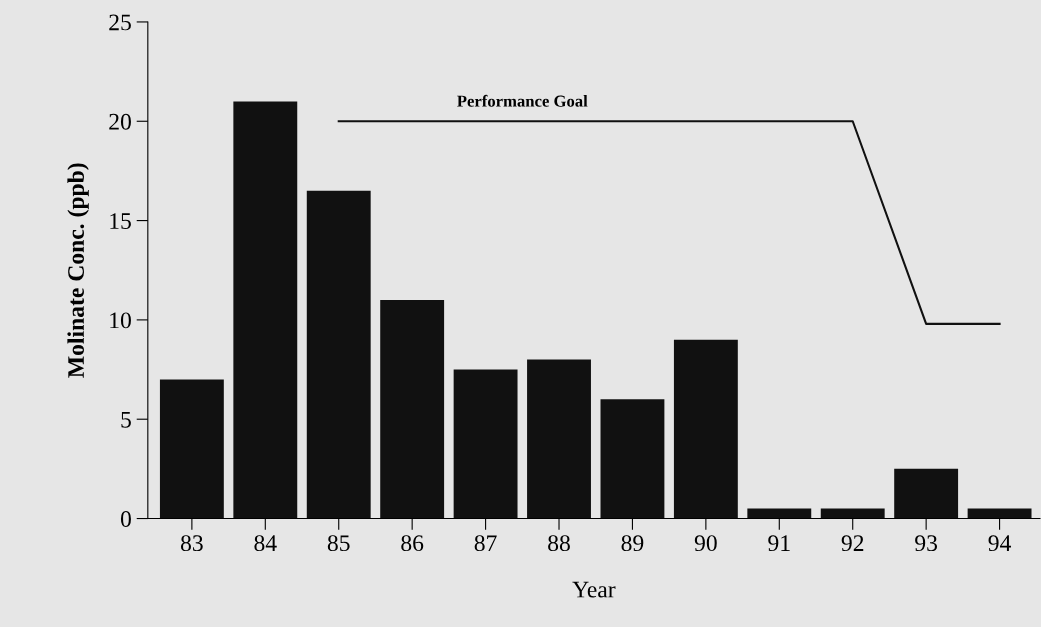 The height and width of the screenshot is (627, 1041). Describe the element at coordinates (632, 543) in the screenshot. I see `x-tick-label: 89` at that location.